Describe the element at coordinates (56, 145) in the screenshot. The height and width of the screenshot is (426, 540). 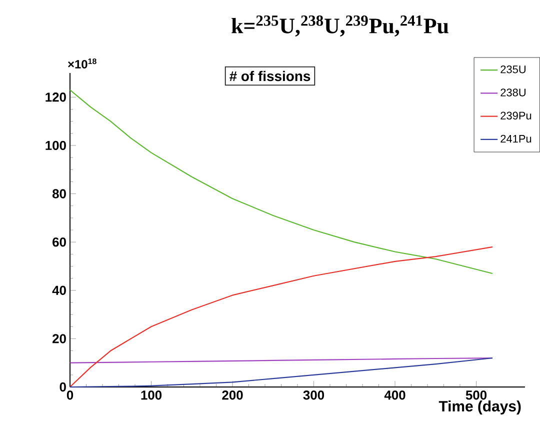
I see `y-tick-label: 100` at that location.